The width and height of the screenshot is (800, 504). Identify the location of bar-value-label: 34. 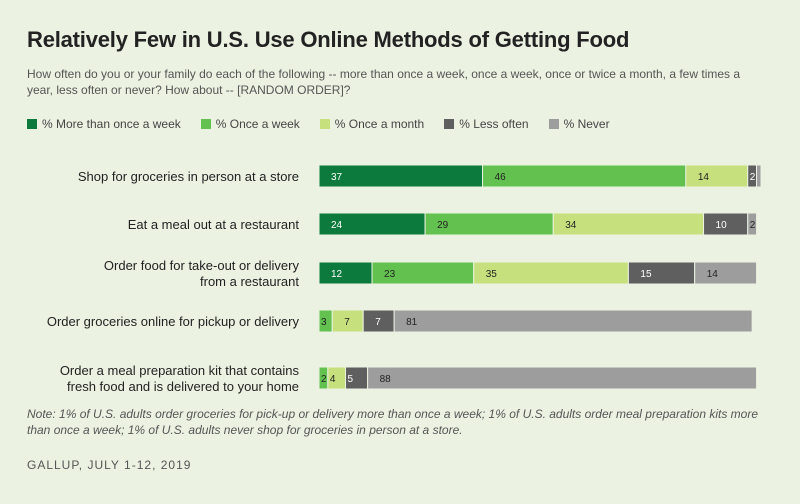
(571, 225).